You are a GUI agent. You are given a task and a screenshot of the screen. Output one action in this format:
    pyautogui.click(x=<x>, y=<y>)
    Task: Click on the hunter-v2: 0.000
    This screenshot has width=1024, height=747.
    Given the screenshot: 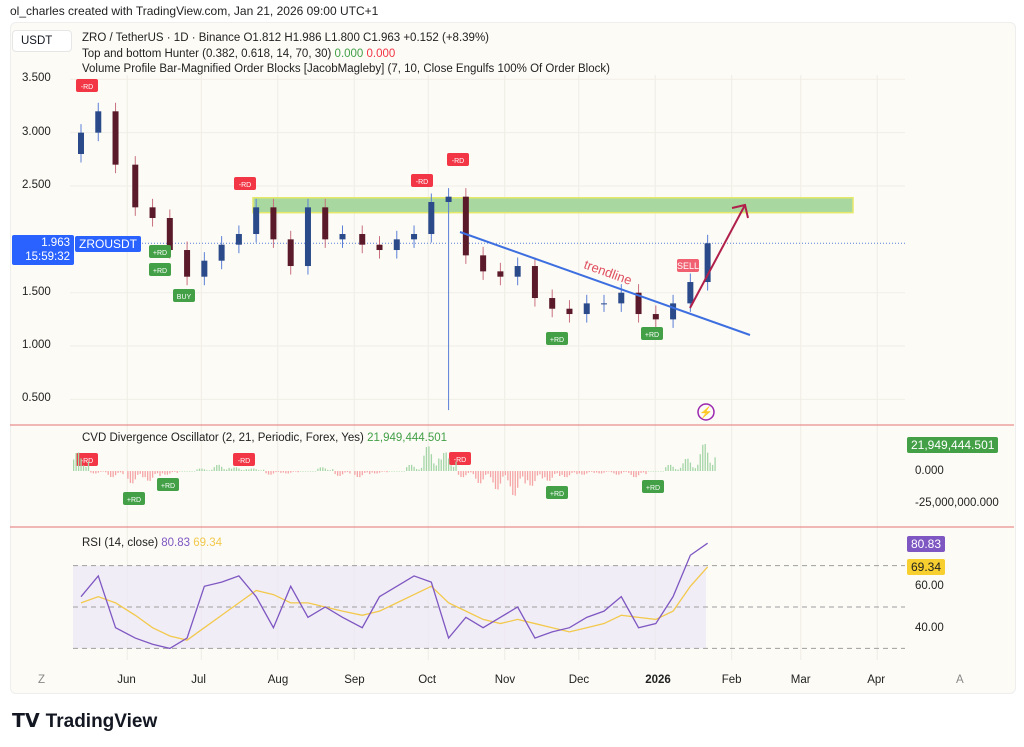 What is the action you would take?
    pyautogui.click(x=381, y=54)
    